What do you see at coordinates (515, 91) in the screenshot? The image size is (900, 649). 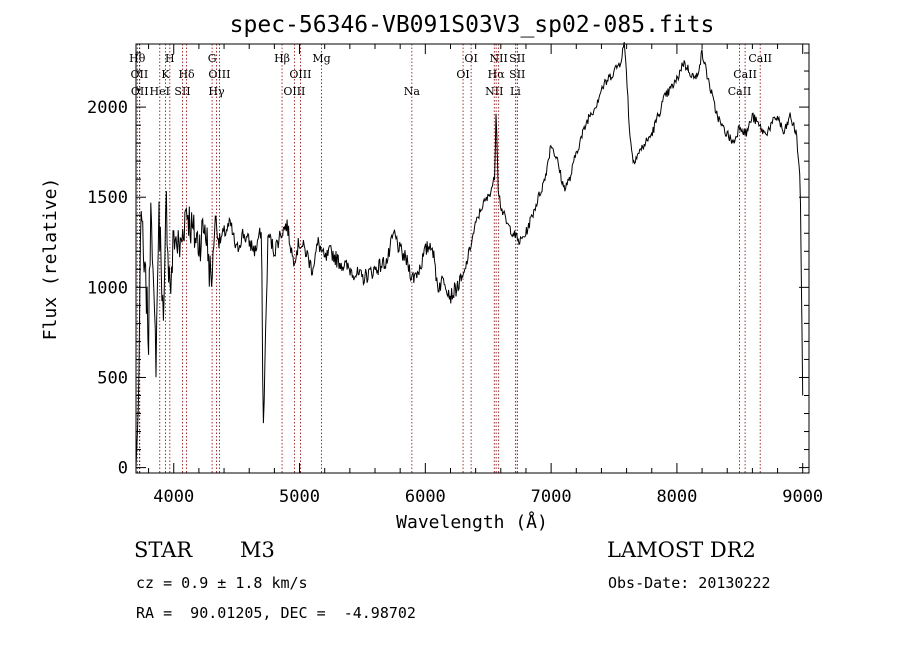 I see `line-mark-label-21: Li` at bounding box center [515, 91].